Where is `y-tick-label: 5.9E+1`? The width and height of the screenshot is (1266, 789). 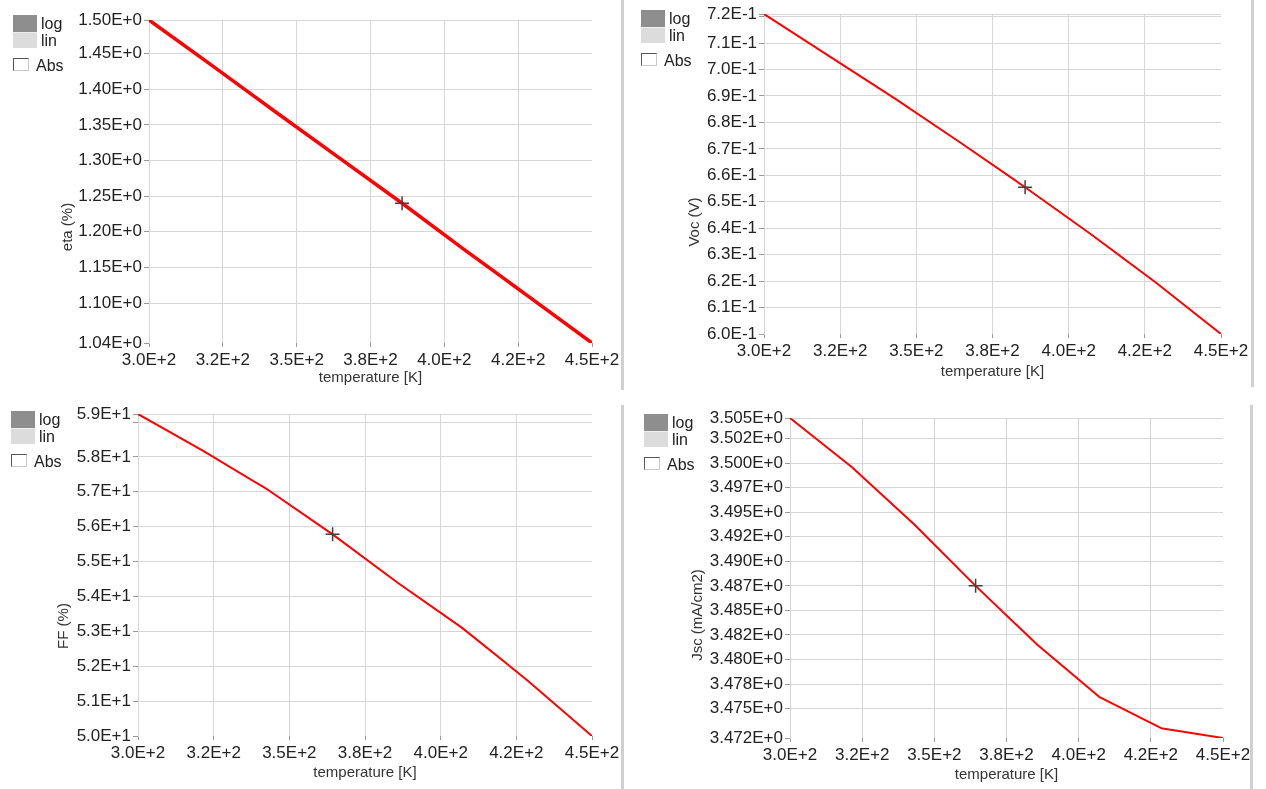 y-tick-label: 5.9E+1 is located at coordinates (103, 413).